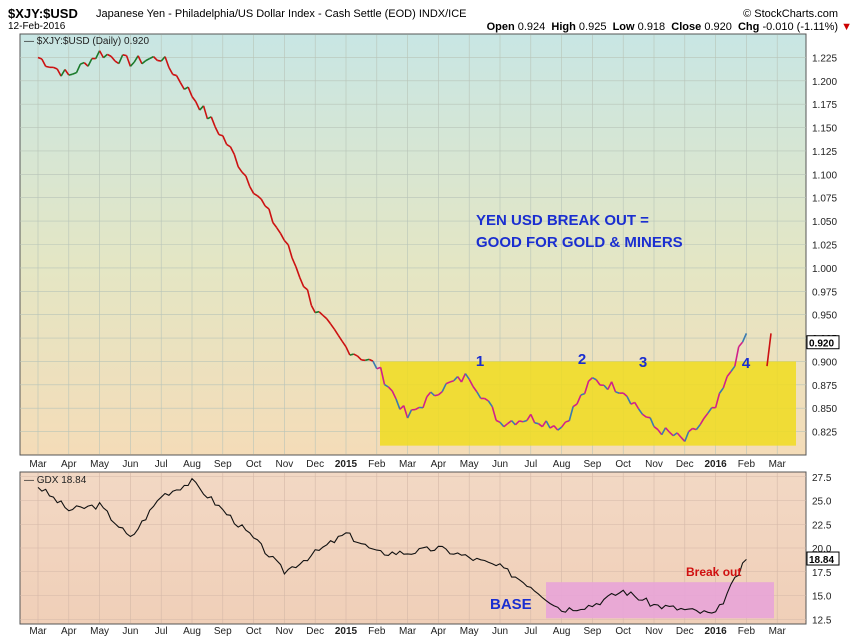 Image resolution: width=860 pixels, height=642 pixels. I want to click on chg-value: -0.010 (-1.11%), so click(800, 27).